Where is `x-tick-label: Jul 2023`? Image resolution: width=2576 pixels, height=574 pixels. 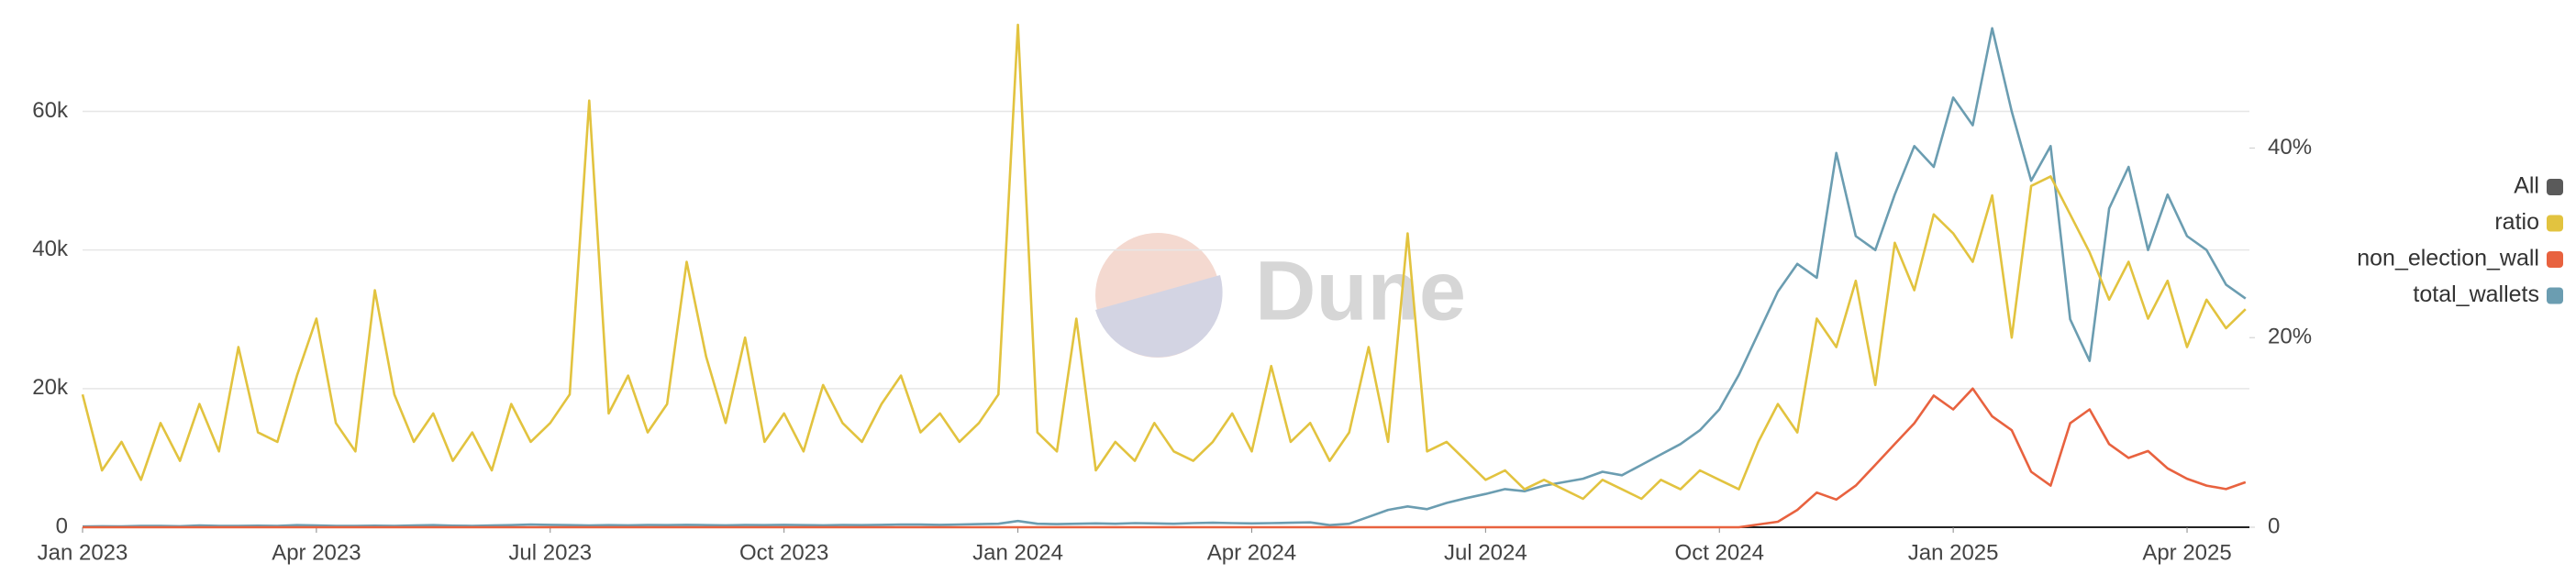 x-tick-label: Jul 2023 is located at coordinates (550, 552).